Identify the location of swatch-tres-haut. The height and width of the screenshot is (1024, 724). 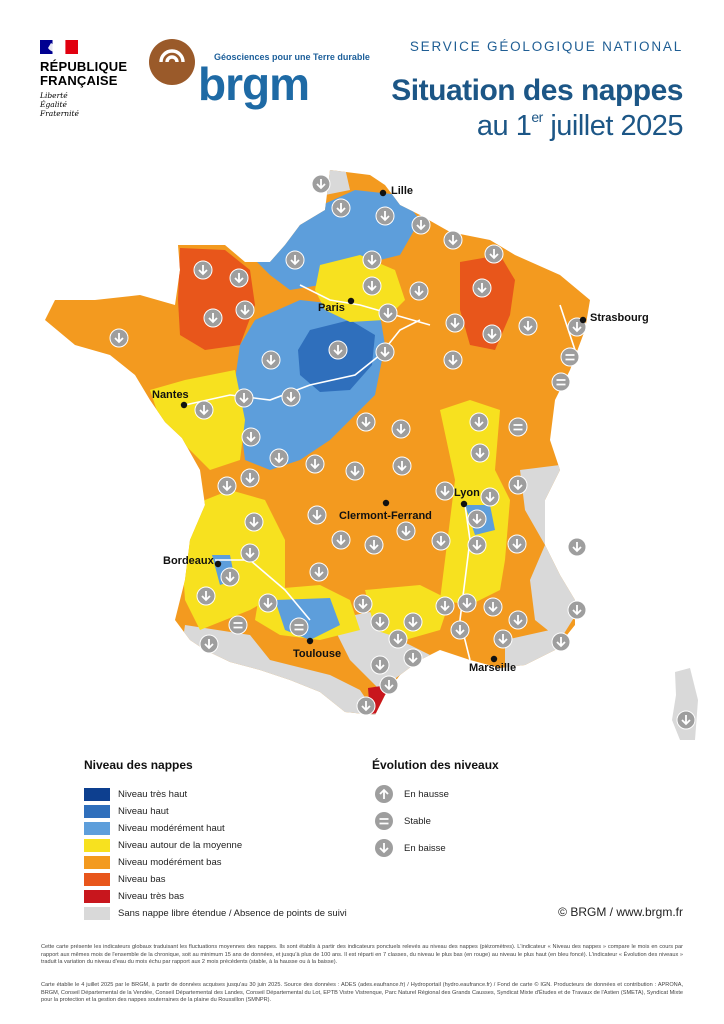
(97, 794).